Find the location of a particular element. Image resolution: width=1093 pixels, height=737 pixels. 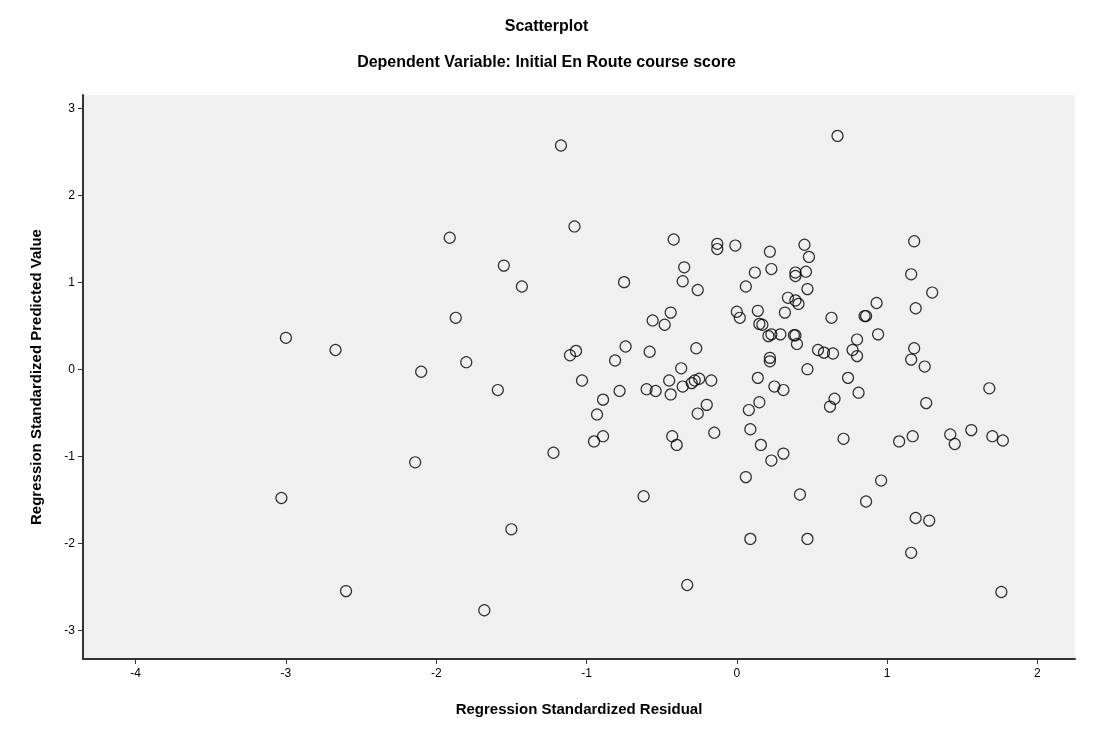

y-tick-label: 0 is located at coordinates (72, 369).